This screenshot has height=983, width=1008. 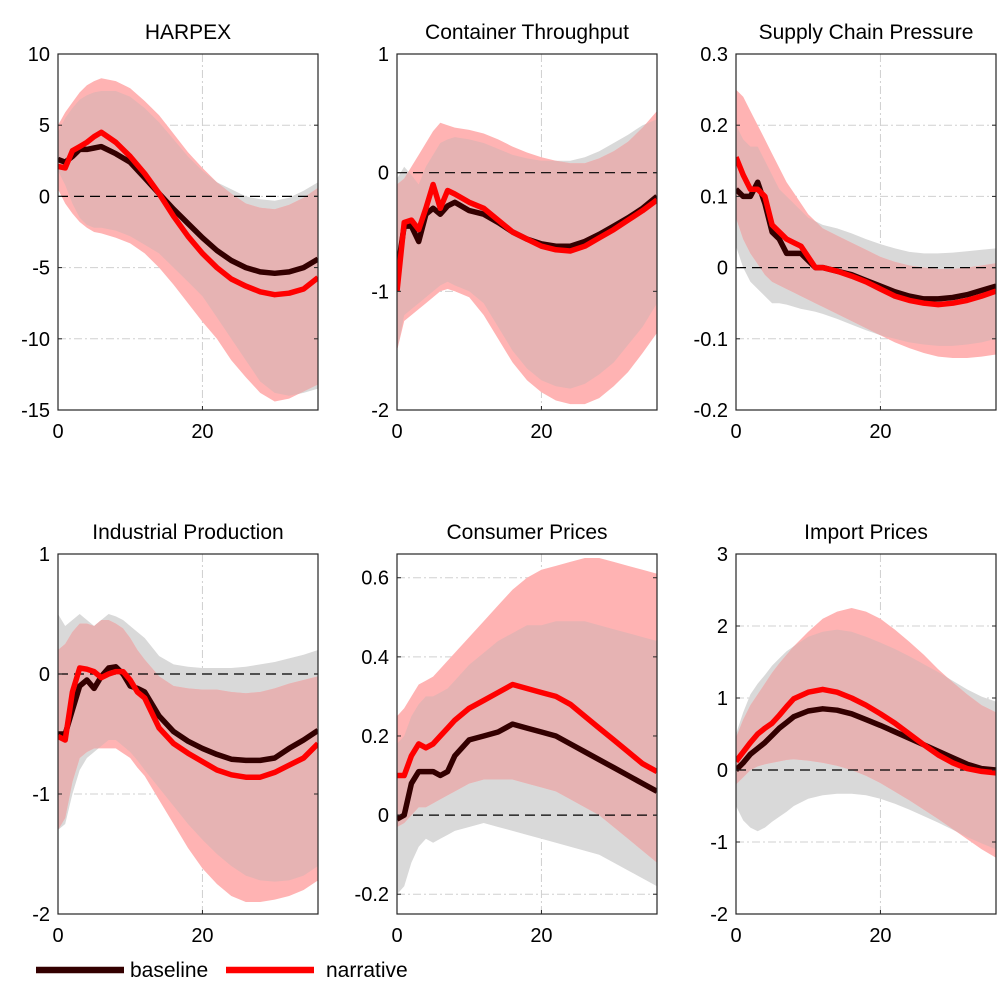 I want to click on y-tick-label: 5, so click(x=44, y=126).